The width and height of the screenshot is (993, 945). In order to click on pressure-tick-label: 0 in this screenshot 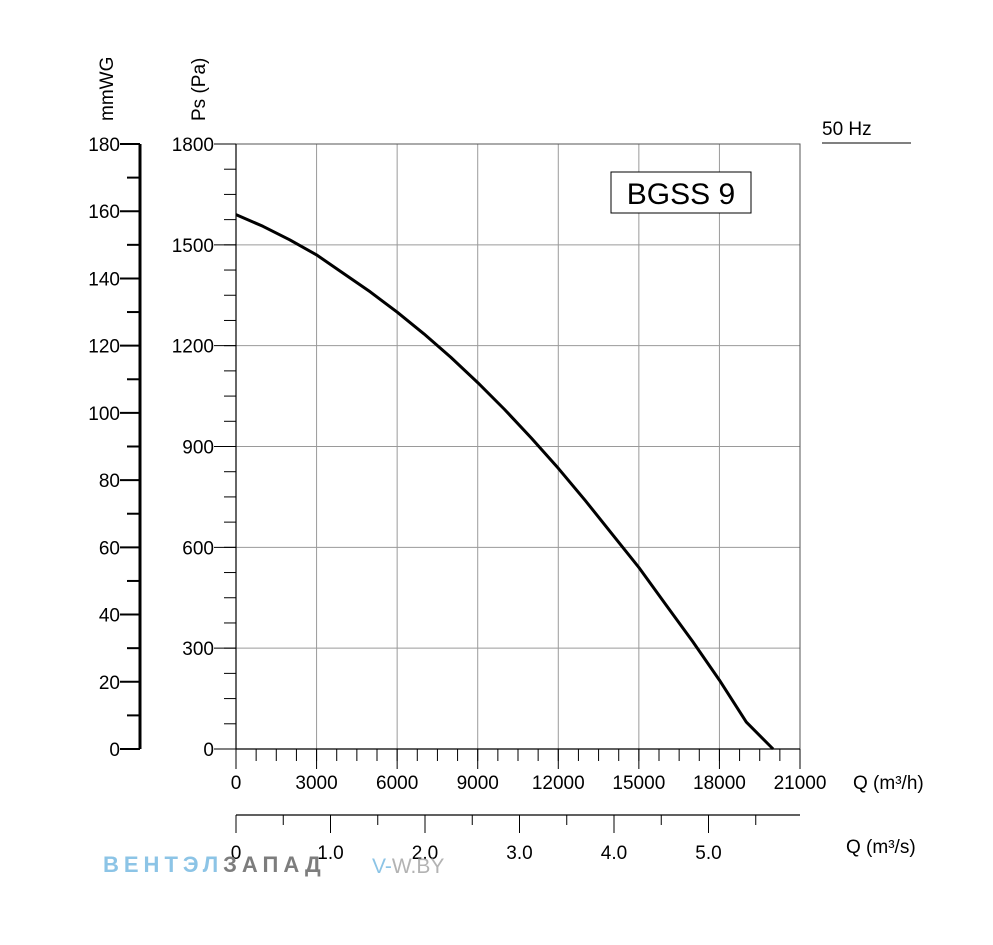, I will do `click(208, 750)`.